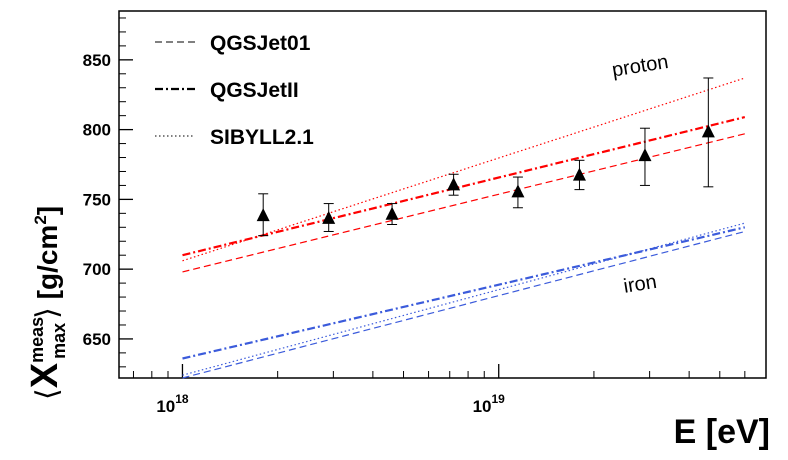 The width and height of the screenshot is (788, 460). Describe the element at coordinates (97, 130) in the screenshot. I see `y-tick-label: 800` at that location.